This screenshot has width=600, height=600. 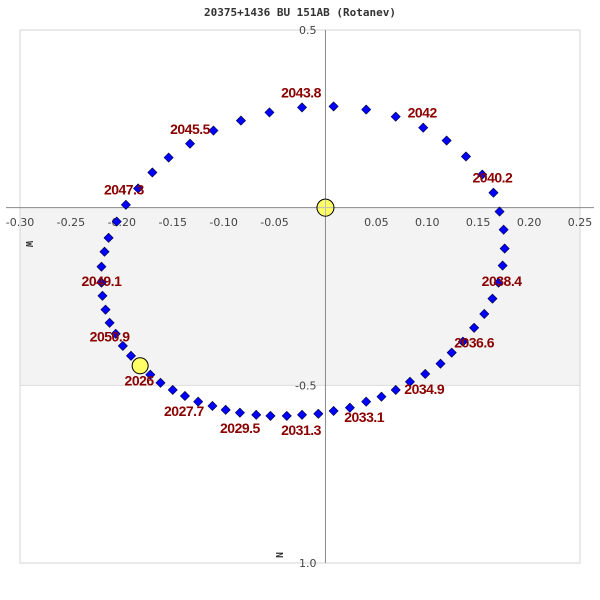 What do you see at coordinates (301, 430) in the screenshot?
I see `epoch-label: 2031.3` at bounding box center [301, 430].